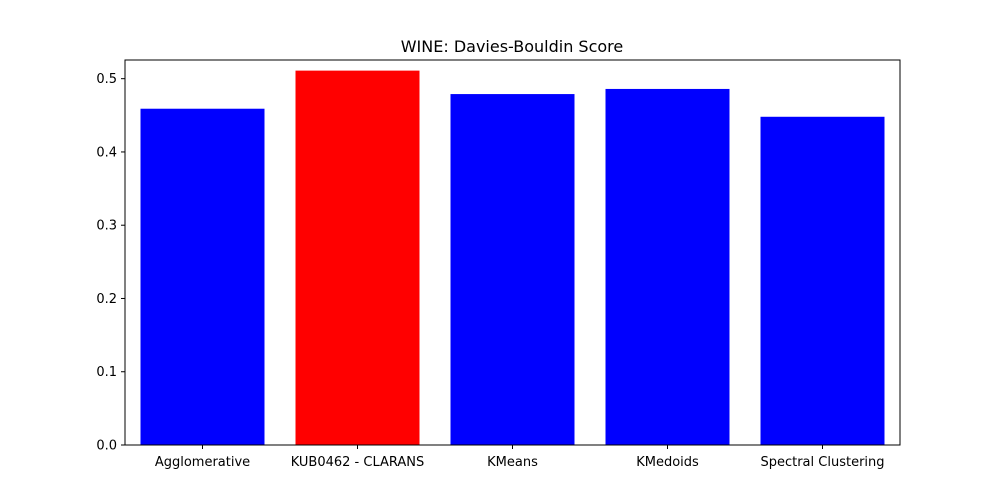 The width and height of the screenshot is (1000, 500). Describe the element at coordinates (358, 462) in the screenshot. I see `x-tick-label-1: KUB0462 - CLARANS` at that location.